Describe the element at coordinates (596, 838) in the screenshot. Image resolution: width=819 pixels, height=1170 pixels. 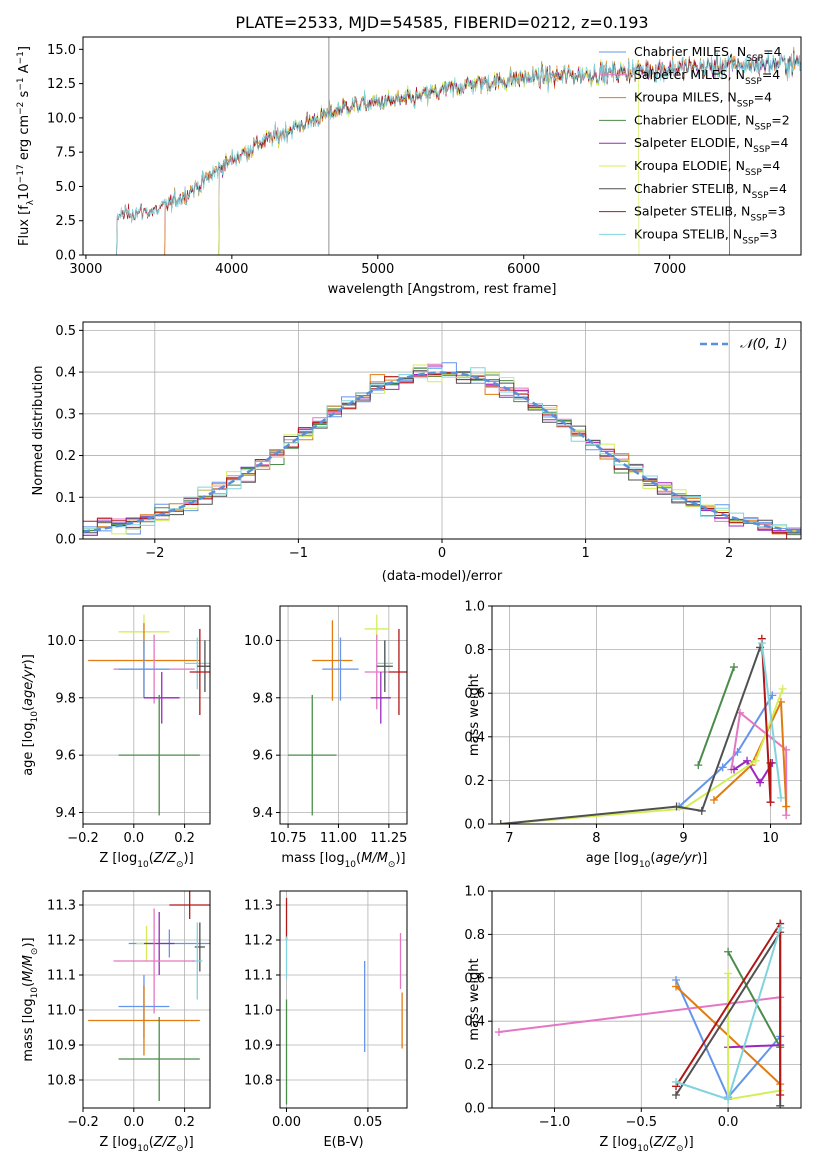
I see `x-tick-label: 8` at that location.